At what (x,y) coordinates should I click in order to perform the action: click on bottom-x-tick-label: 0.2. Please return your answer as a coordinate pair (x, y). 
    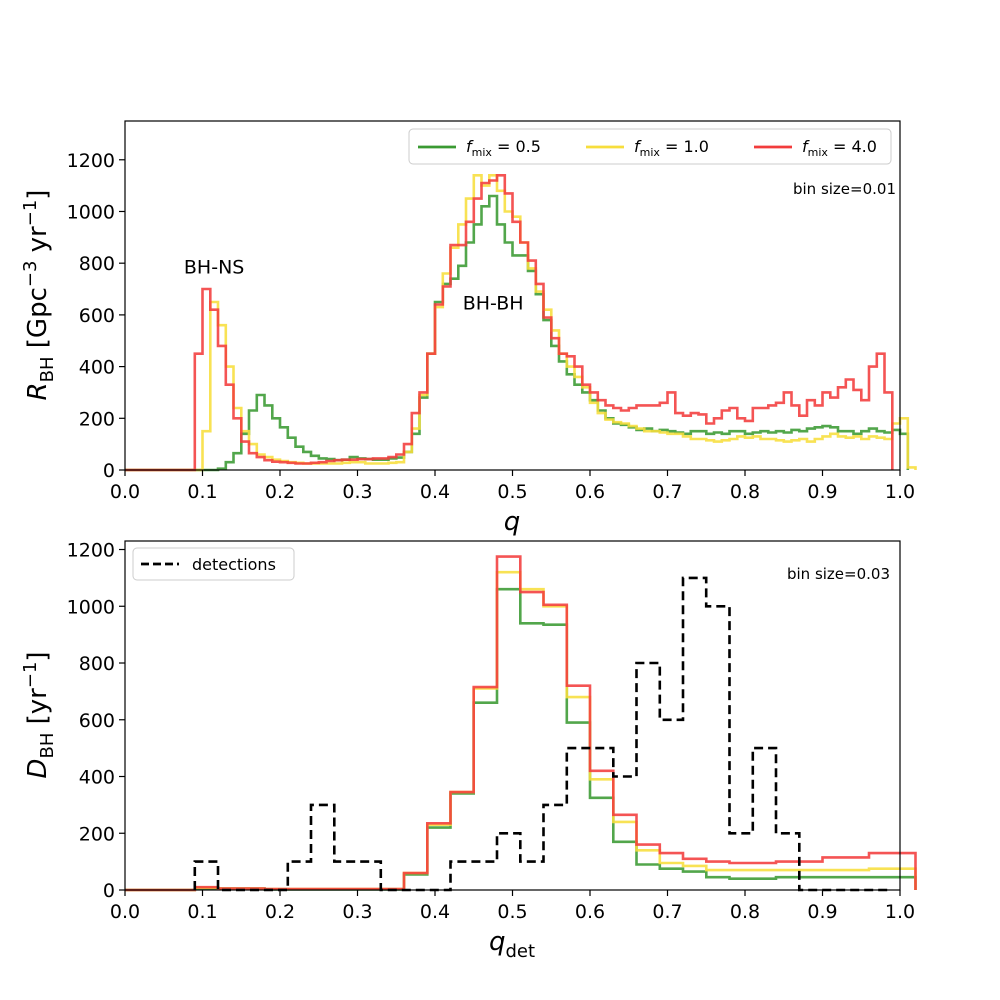
    Looking at the image, I should click on (280, 912).